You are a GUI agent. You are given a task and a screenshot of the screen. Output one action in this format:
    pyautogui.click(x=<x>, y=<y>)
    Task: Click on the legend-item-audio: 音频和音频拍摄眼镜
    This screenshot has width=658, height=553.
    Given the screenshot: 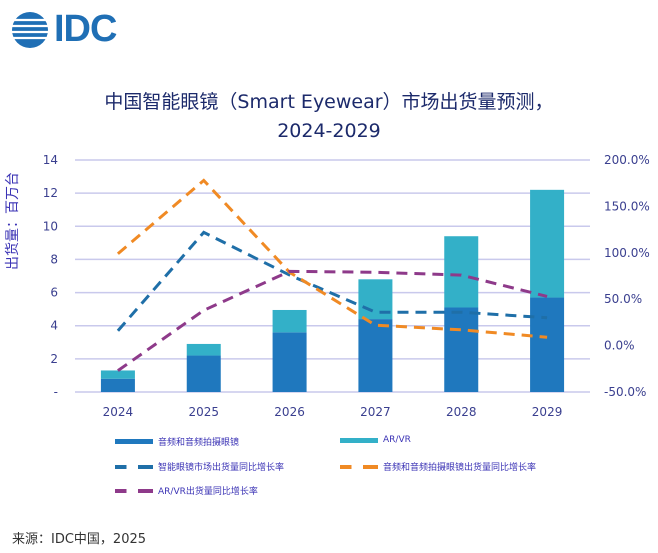 What is the action you would take?
    pyautogui.click(x=177, y=441)
    